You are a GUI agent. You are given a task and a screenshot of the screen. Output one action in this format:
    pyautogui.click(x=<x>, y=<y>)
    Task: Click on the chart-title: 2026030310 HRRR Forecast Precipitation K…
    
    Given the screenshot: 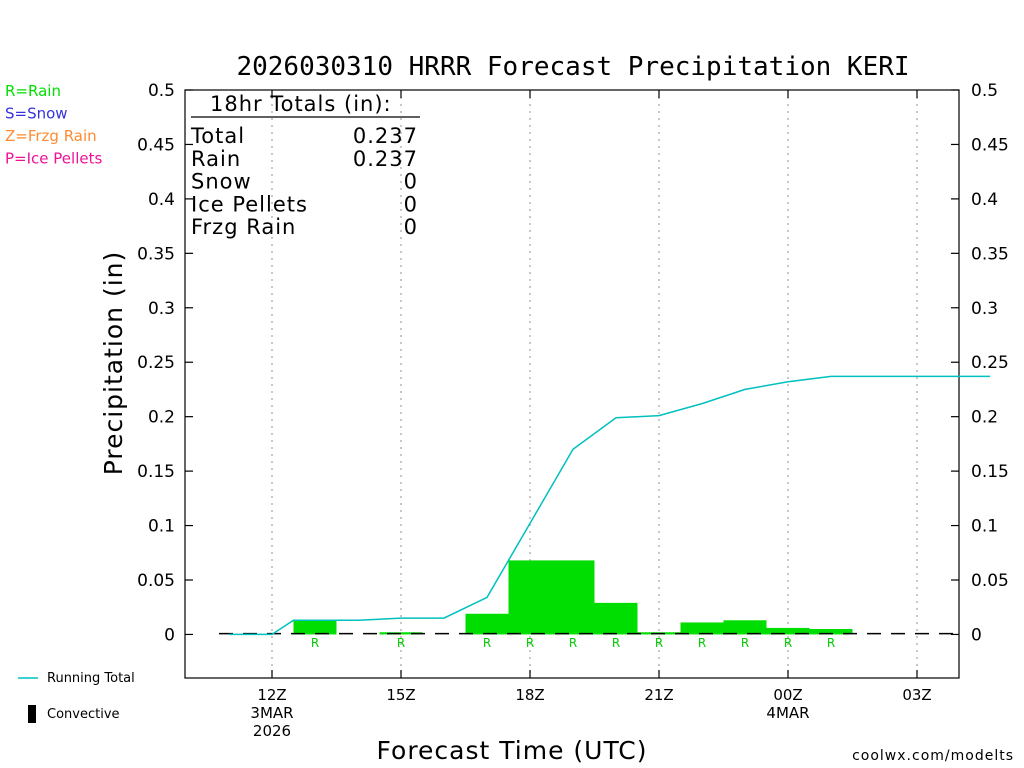 What is the action you would take?
    pyautogui.click(x=572, y=67)
    